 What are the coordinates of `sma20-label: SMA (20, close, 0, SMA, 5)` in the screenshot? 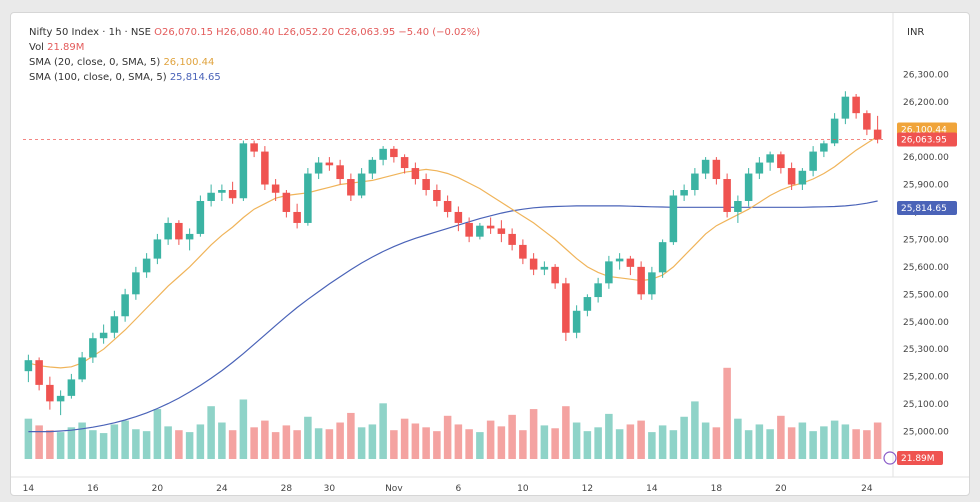 It's located at (95, 62).